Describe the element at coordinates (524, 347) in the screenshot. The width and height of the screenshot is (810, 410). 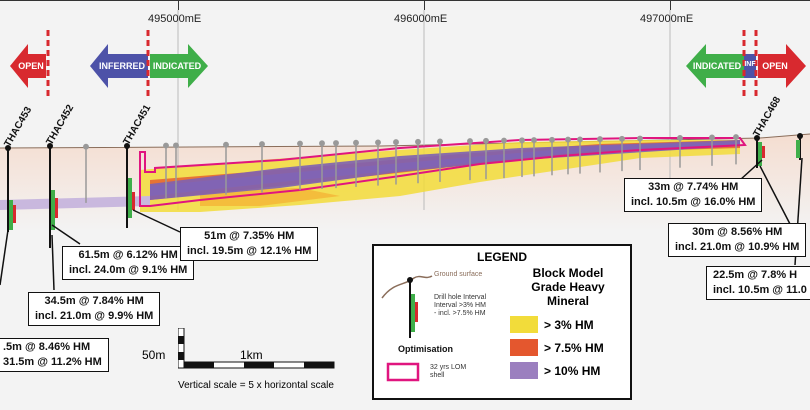
I see `swatch-7-5pct` at that location.